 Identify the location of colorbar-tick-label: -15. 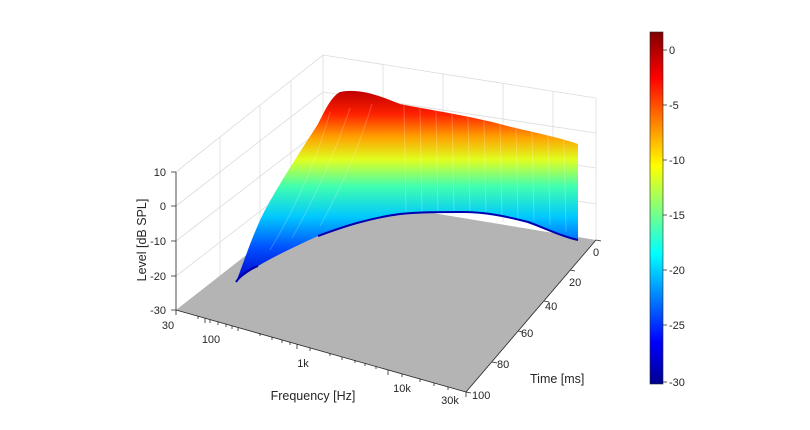
(677, 216).